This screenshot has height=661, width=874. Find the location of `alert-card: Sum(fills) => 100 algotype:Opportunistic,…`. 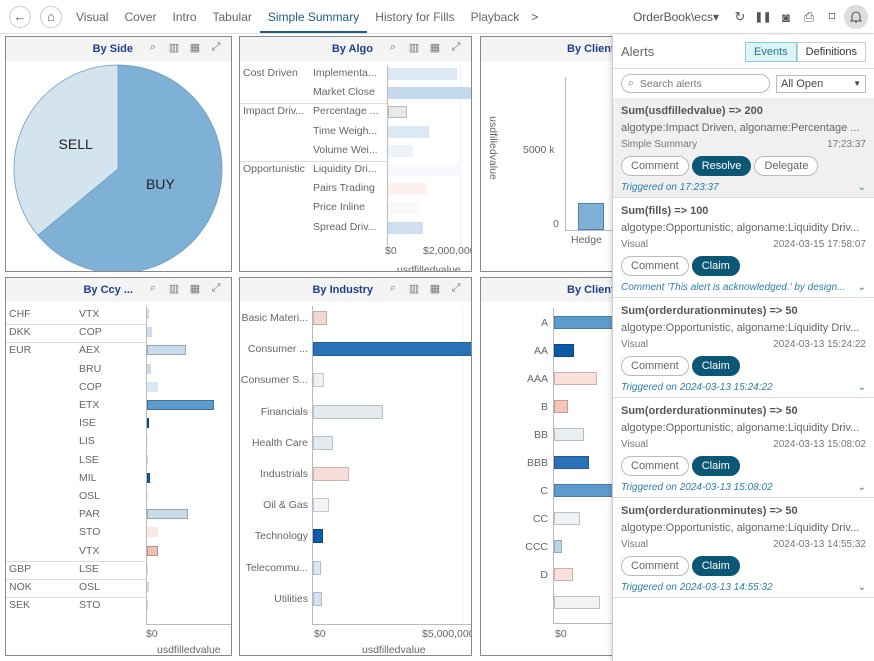

alert-card: Sum(fills) => 100 algotype:Opportunistic,… is located at coordinates (743, 248).